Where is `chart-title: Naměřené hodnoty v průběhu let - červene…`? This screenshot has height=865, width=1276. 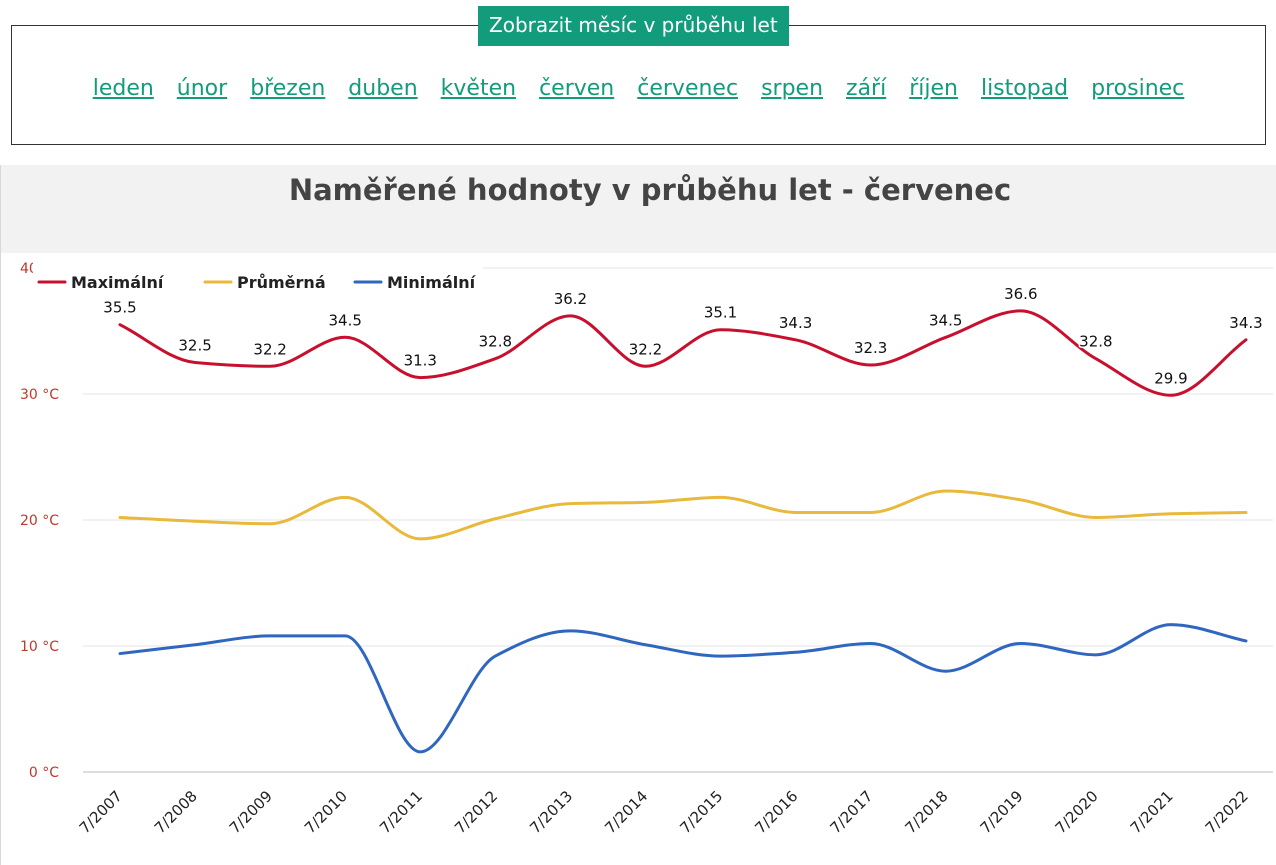
chart-title: Naměřené hodnoty v průběhu let - červene… is located at coordinates (650, 190).